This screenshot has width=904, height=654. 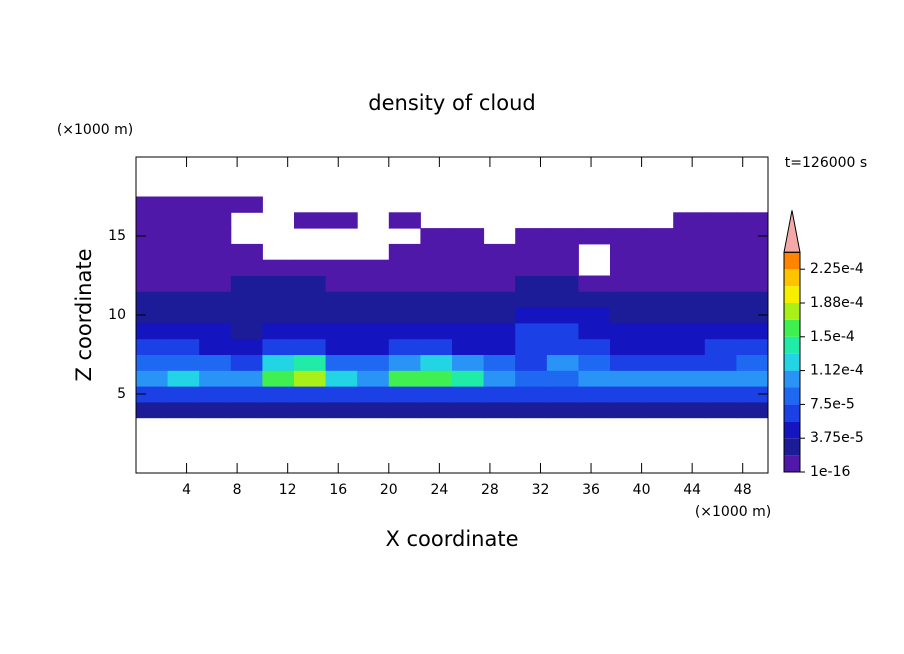 What do you see at coordinates (837, 371) in the screenshot?
I see `colorbar-label: 1.12e-4` at bounding box center [837, 371].